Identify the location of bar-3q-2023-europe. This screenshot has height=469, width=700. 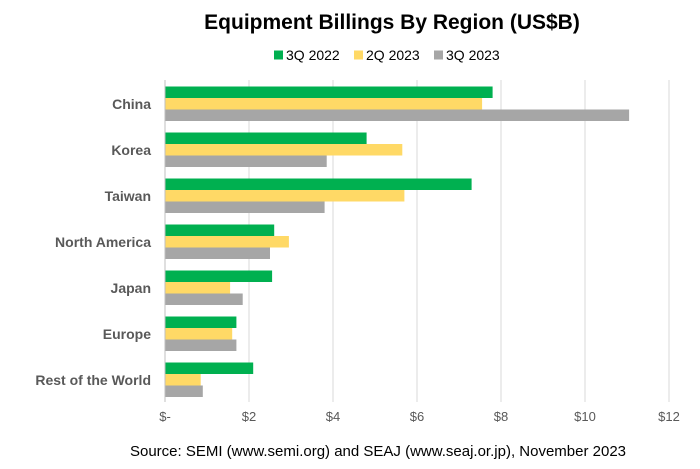
(201, 345).